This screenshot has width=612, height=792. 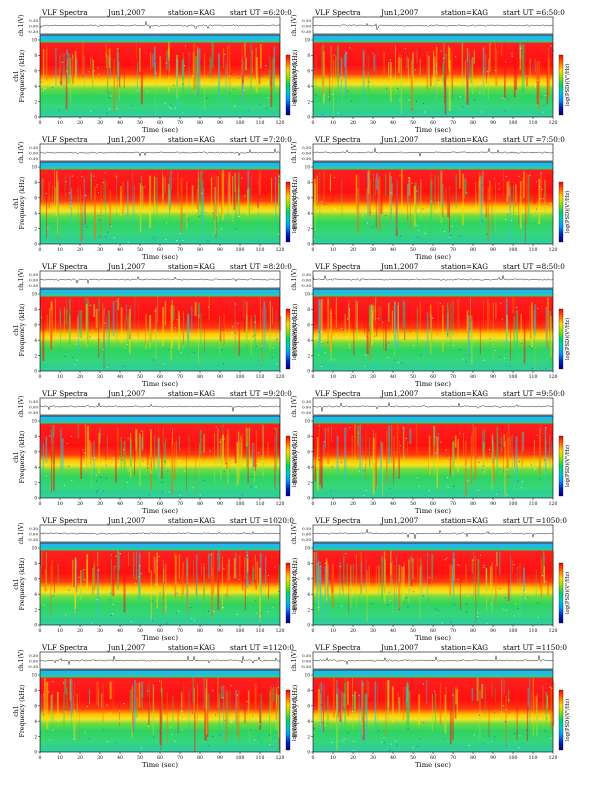 I want to click on waveform-trace, so click(x=432, y=278).